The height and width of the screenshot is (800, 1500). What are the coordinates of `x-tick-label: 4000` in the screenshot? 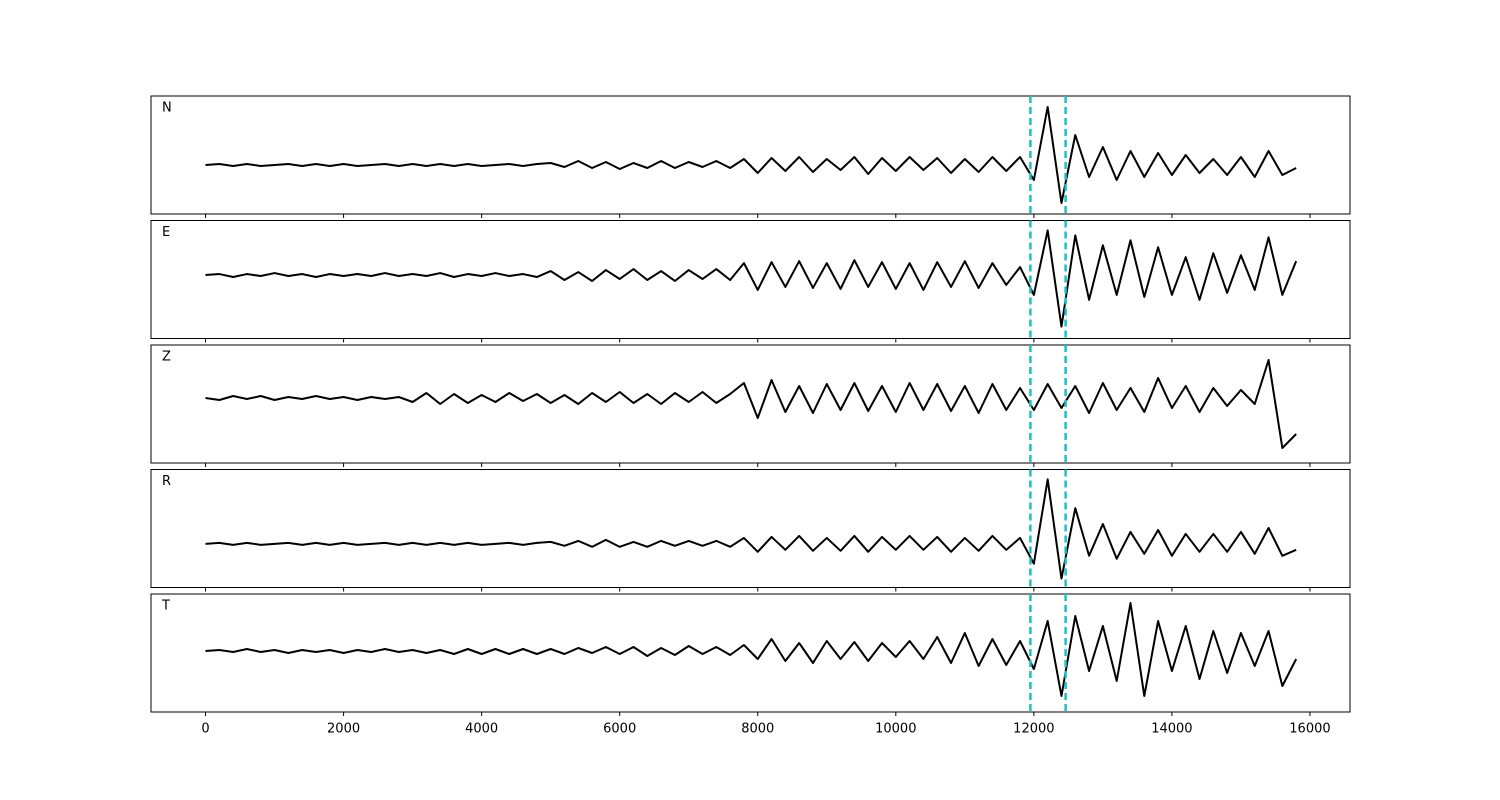 It's located at (481, 729).